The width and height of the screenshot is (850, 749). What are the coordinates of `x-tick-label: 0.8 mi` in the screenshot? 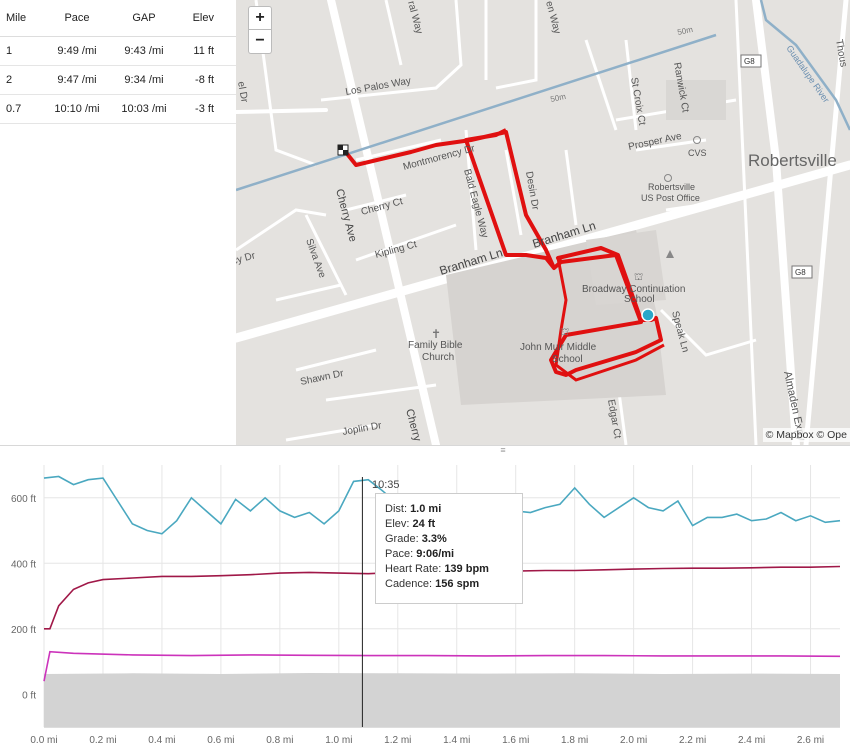 It's located at (279, 740).